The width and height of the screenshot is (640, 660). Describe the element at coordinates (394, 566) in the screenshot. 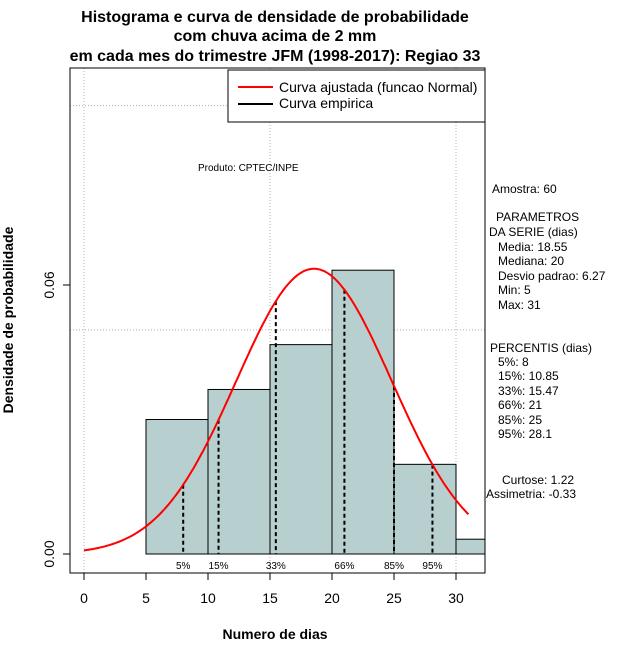

I see `percentile-label-5: 85%` at that location.